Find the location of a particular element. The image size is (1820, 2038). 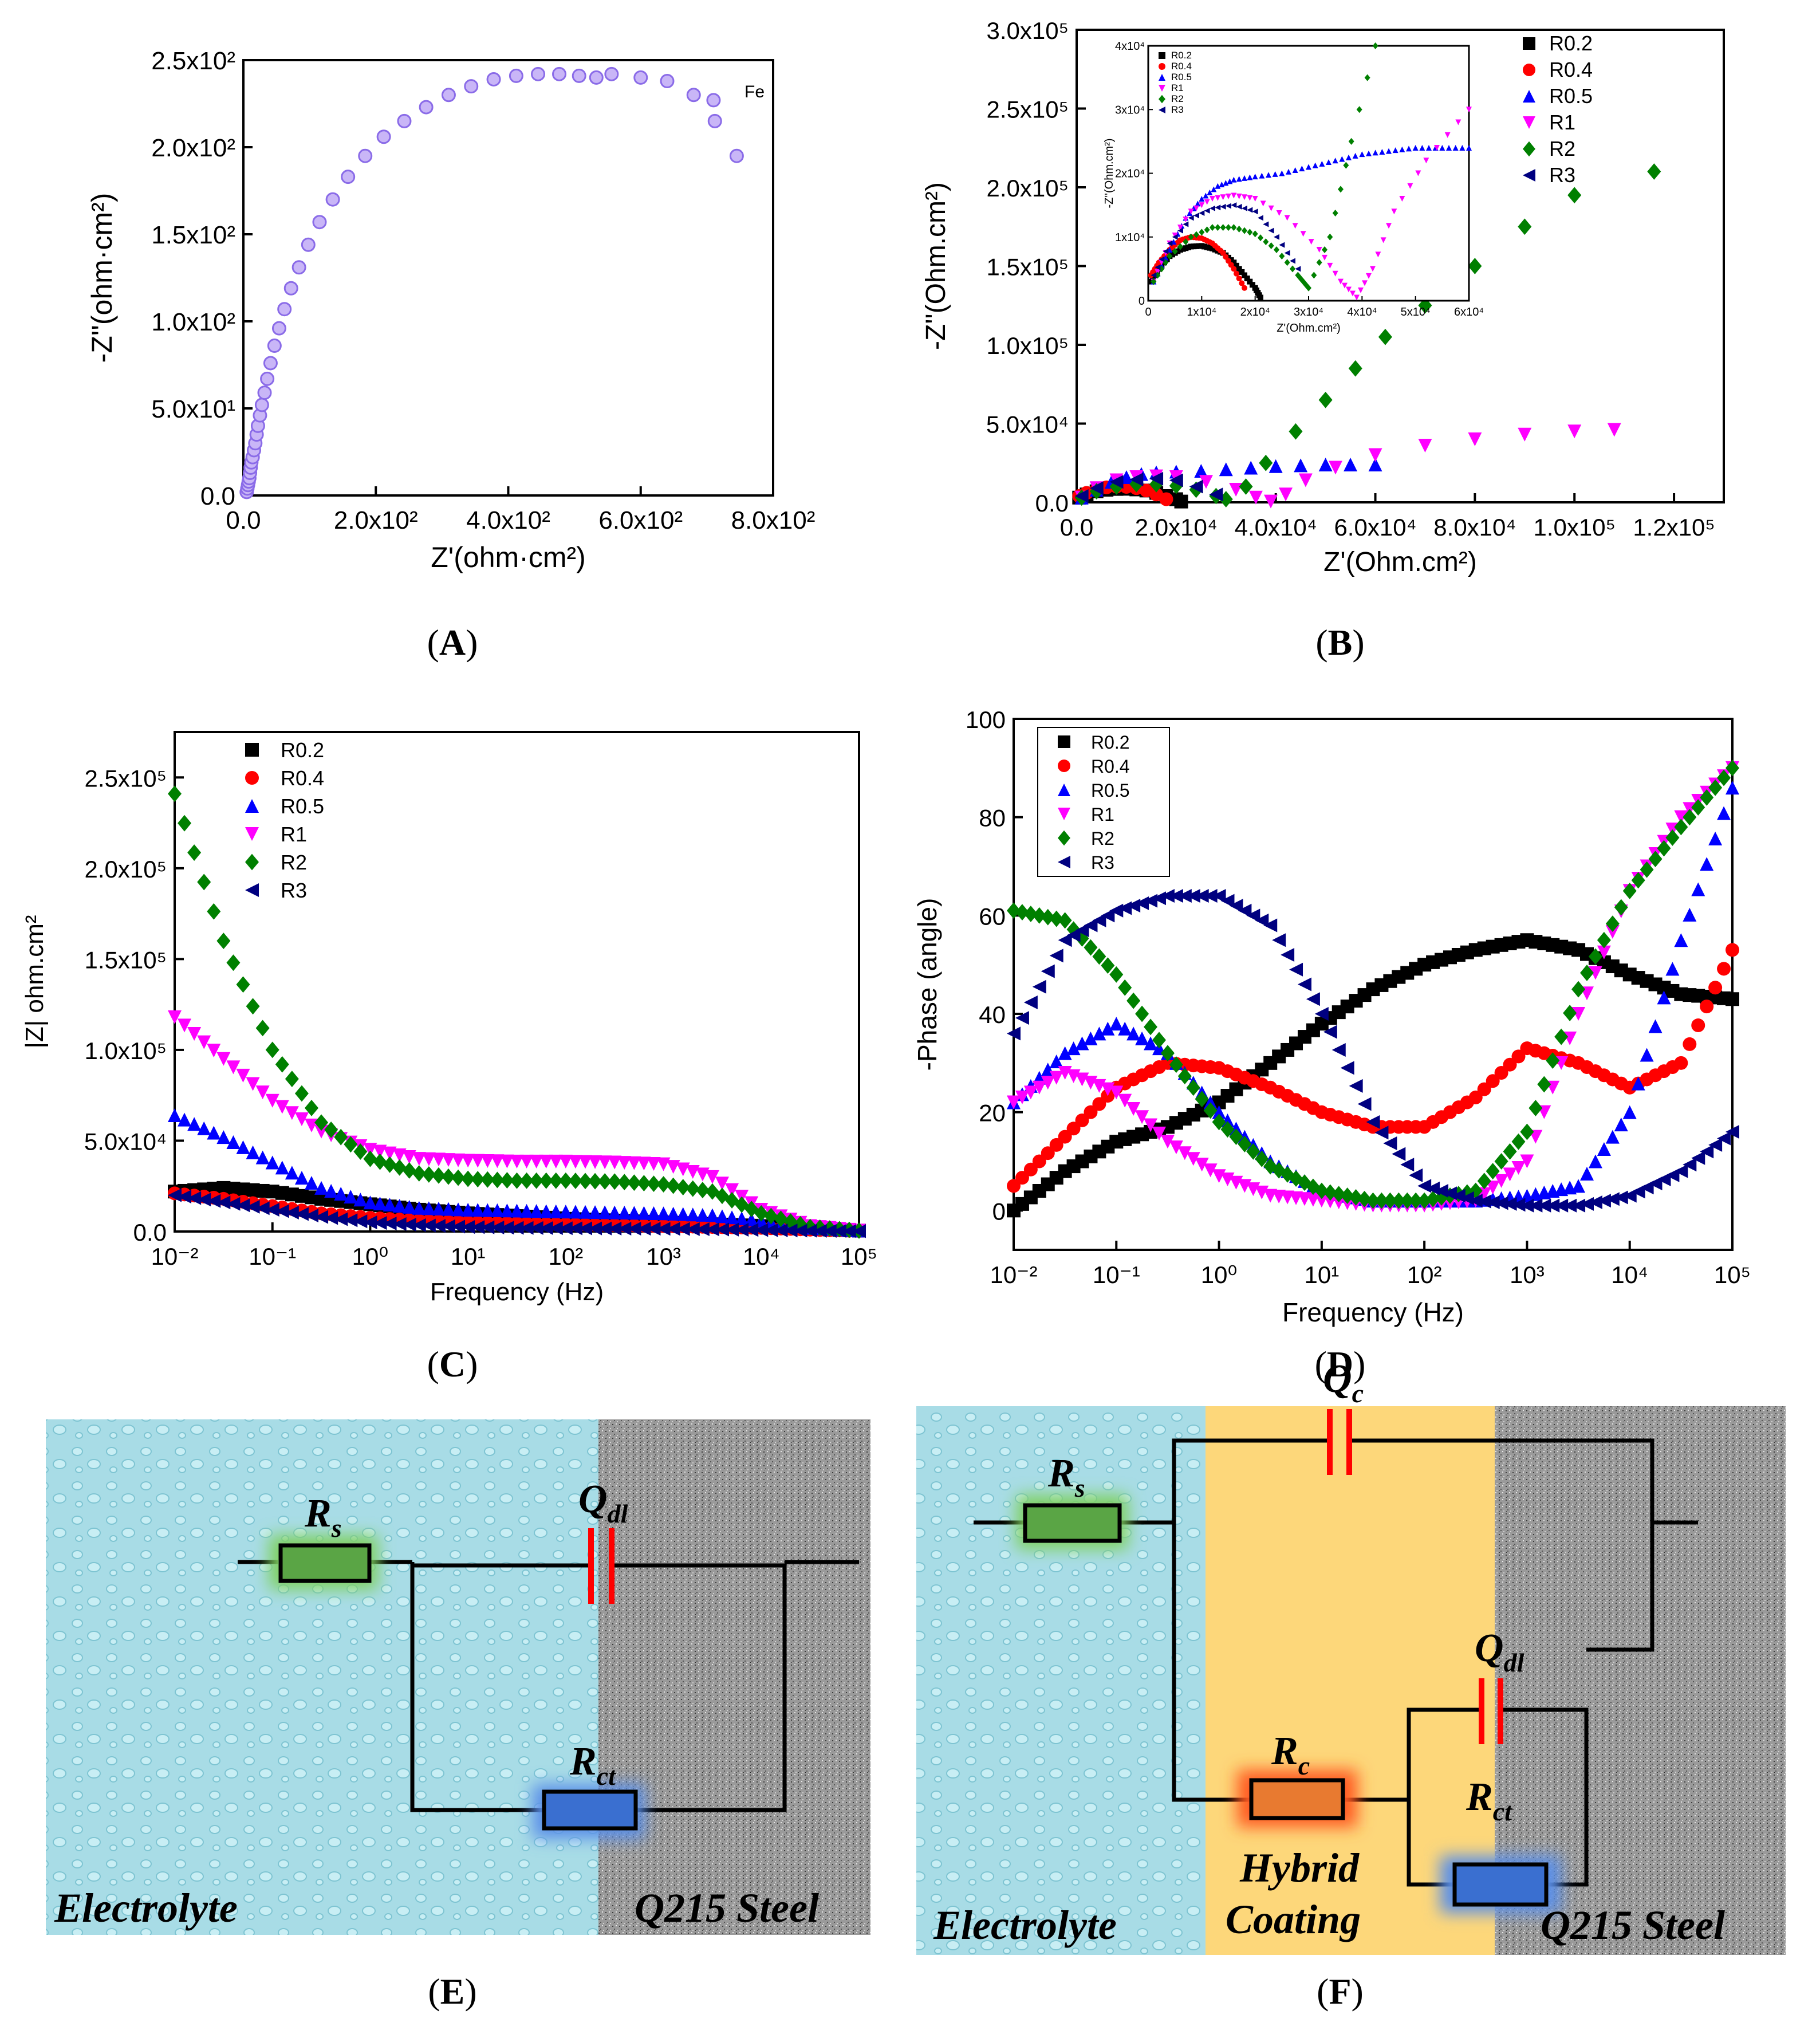

x-tick-label: 1.0x10⁵ is located at coordinates (1574, 528).